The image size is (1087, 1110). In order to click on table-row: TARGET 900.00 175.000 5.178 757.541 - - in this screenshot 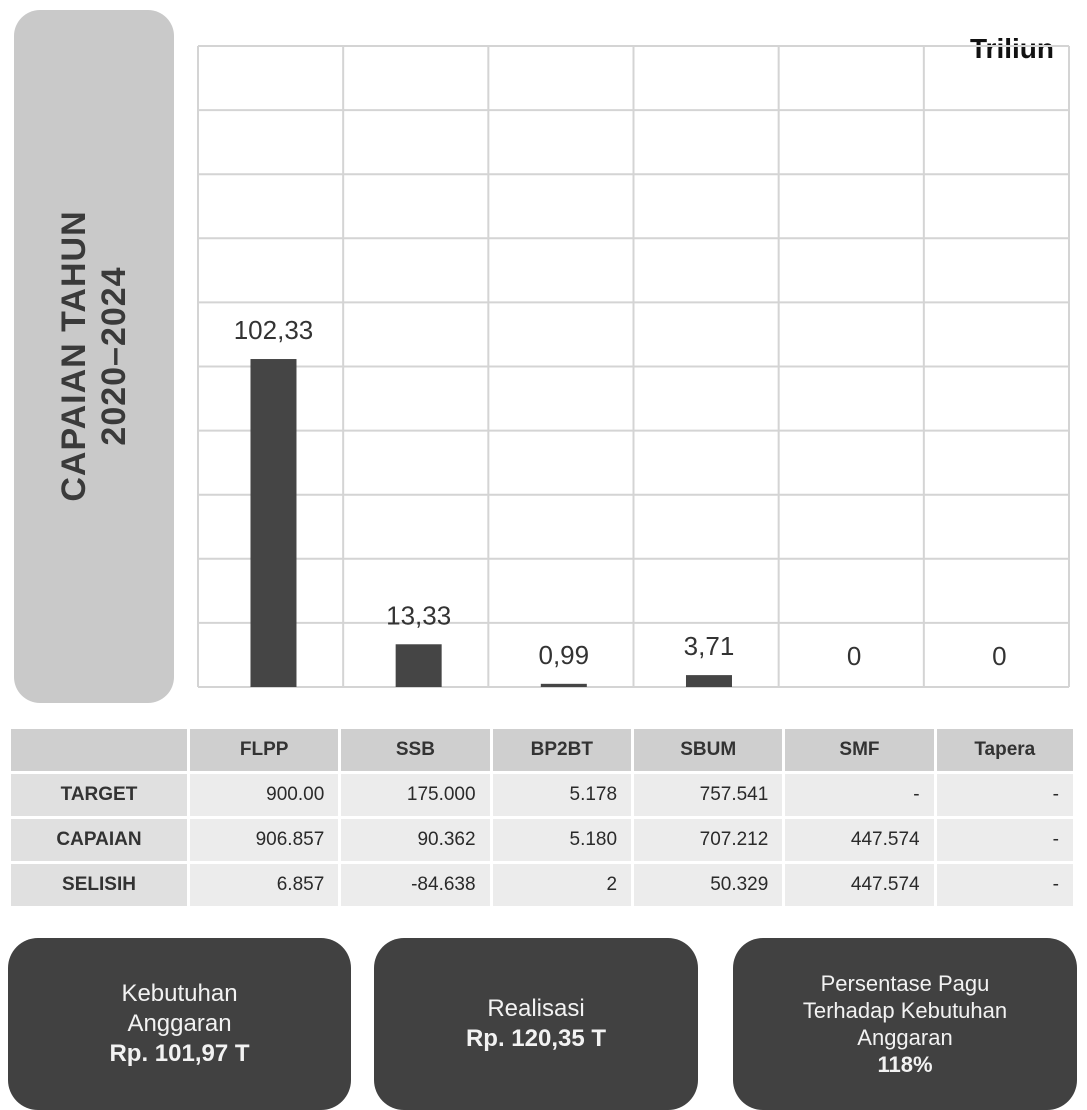, I will do `click(542, 795)`.